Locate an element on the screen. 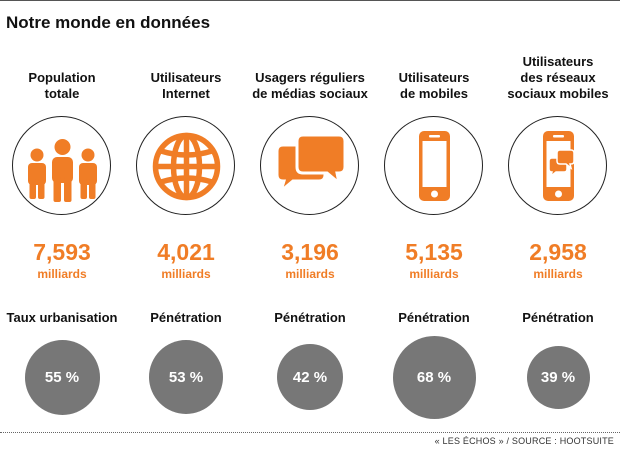 This screenshot has width=620, height=450. chat-bubbles-icon is located at coordinates (309, 165).